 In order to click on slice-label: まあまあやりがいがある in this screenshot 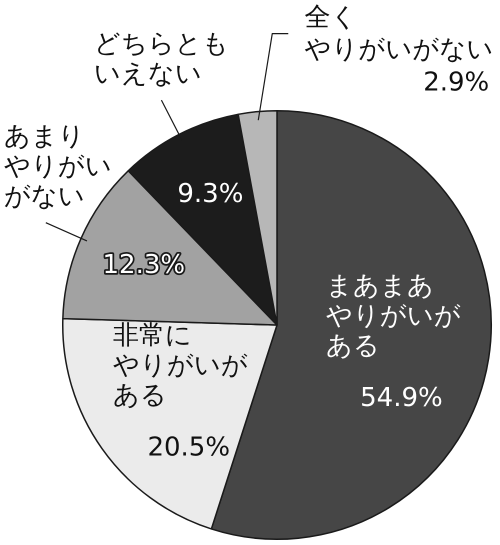, I will do `click(393, 316)`.